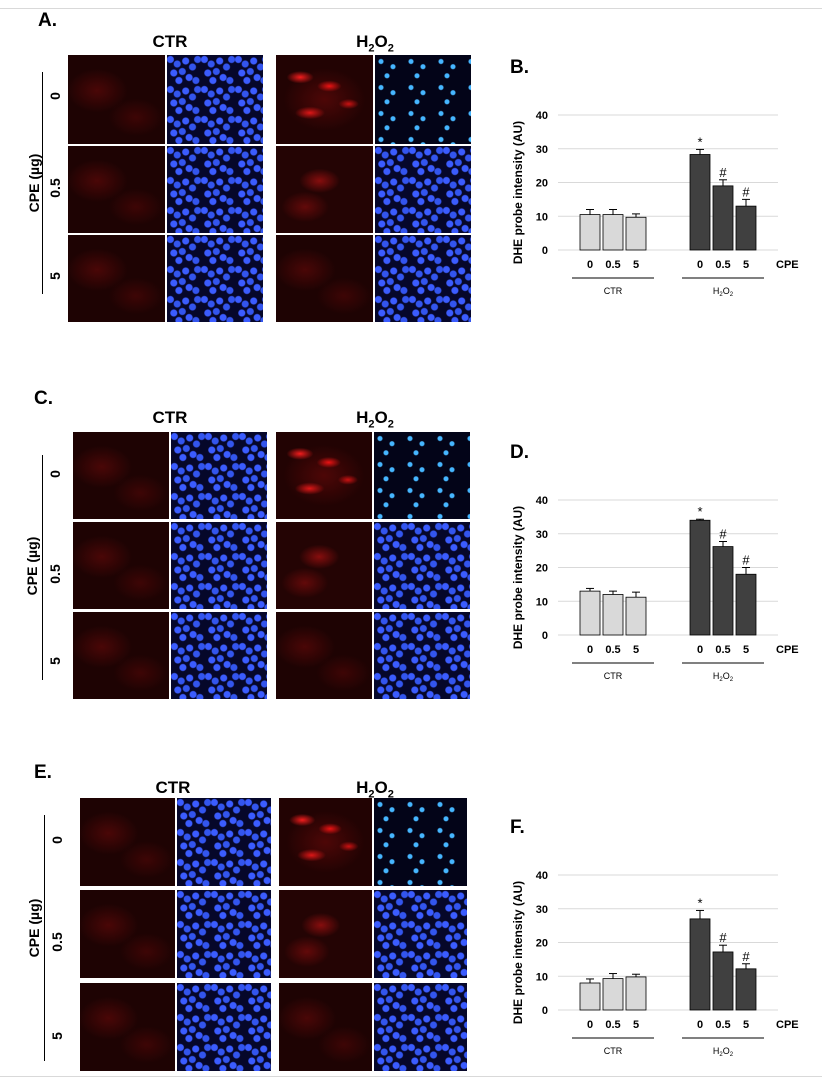  I want to click on y-tick-label: 40, so click(542, 116).